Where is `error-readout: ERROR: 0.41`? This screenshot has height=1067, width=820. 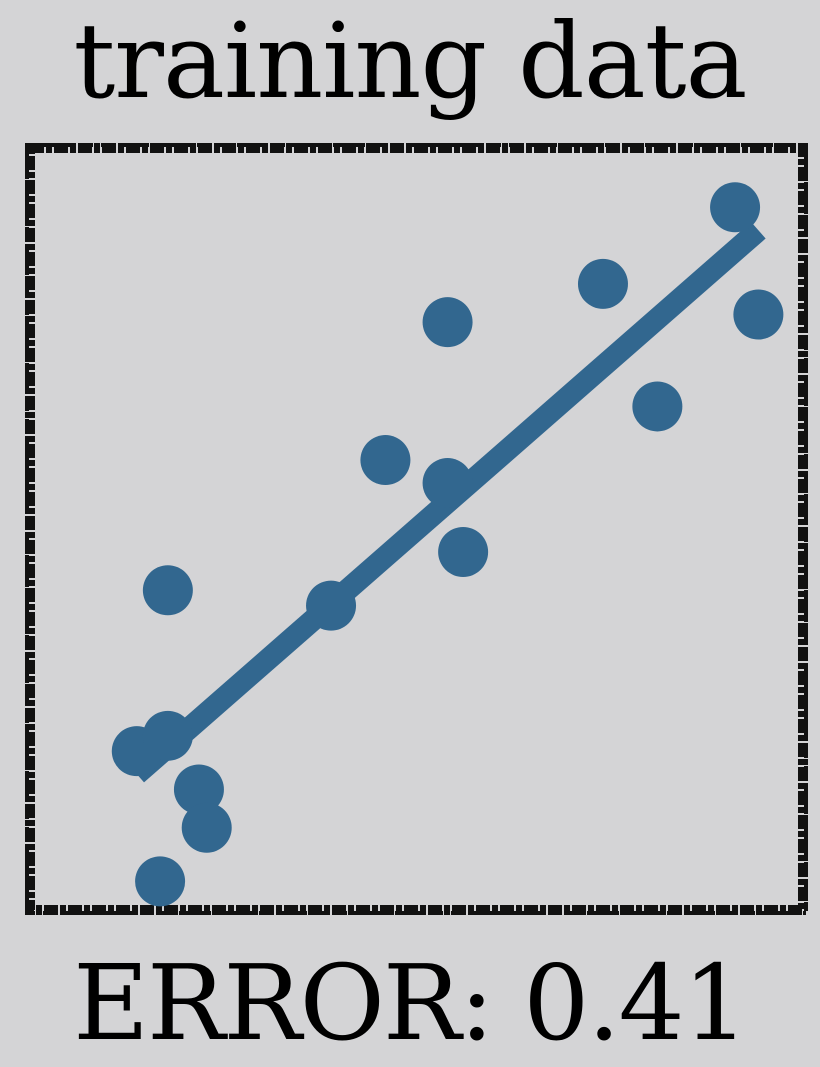 error-readout: ERROR: 0.41 is located at coordinates (411, 1003).